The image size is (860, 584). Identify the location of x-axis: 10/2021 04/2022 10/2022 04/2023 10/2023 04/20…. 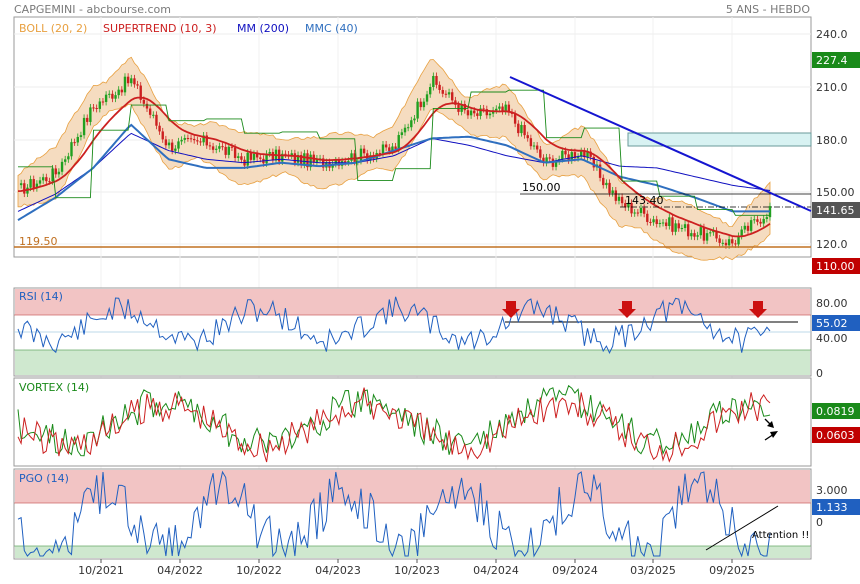
(416, 568).